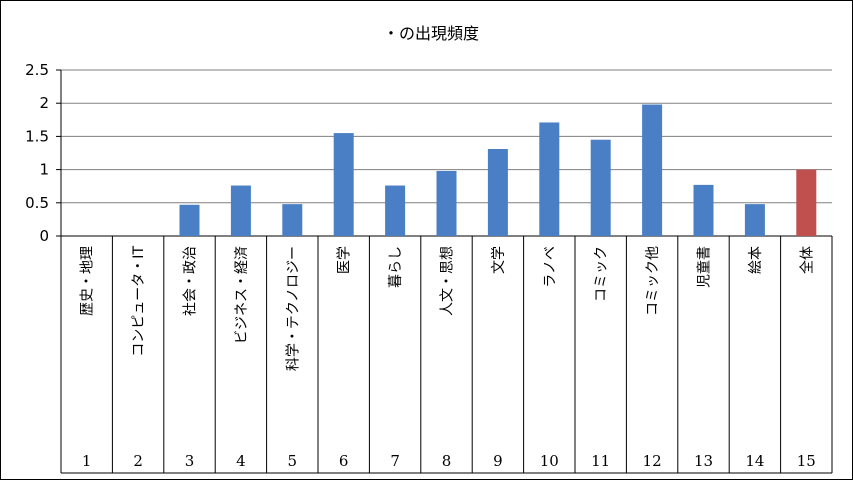 The image size is (853, 480). Describe the element at coordinates (754, 461) in the screenshot. I see `category-number: 14` at that location.